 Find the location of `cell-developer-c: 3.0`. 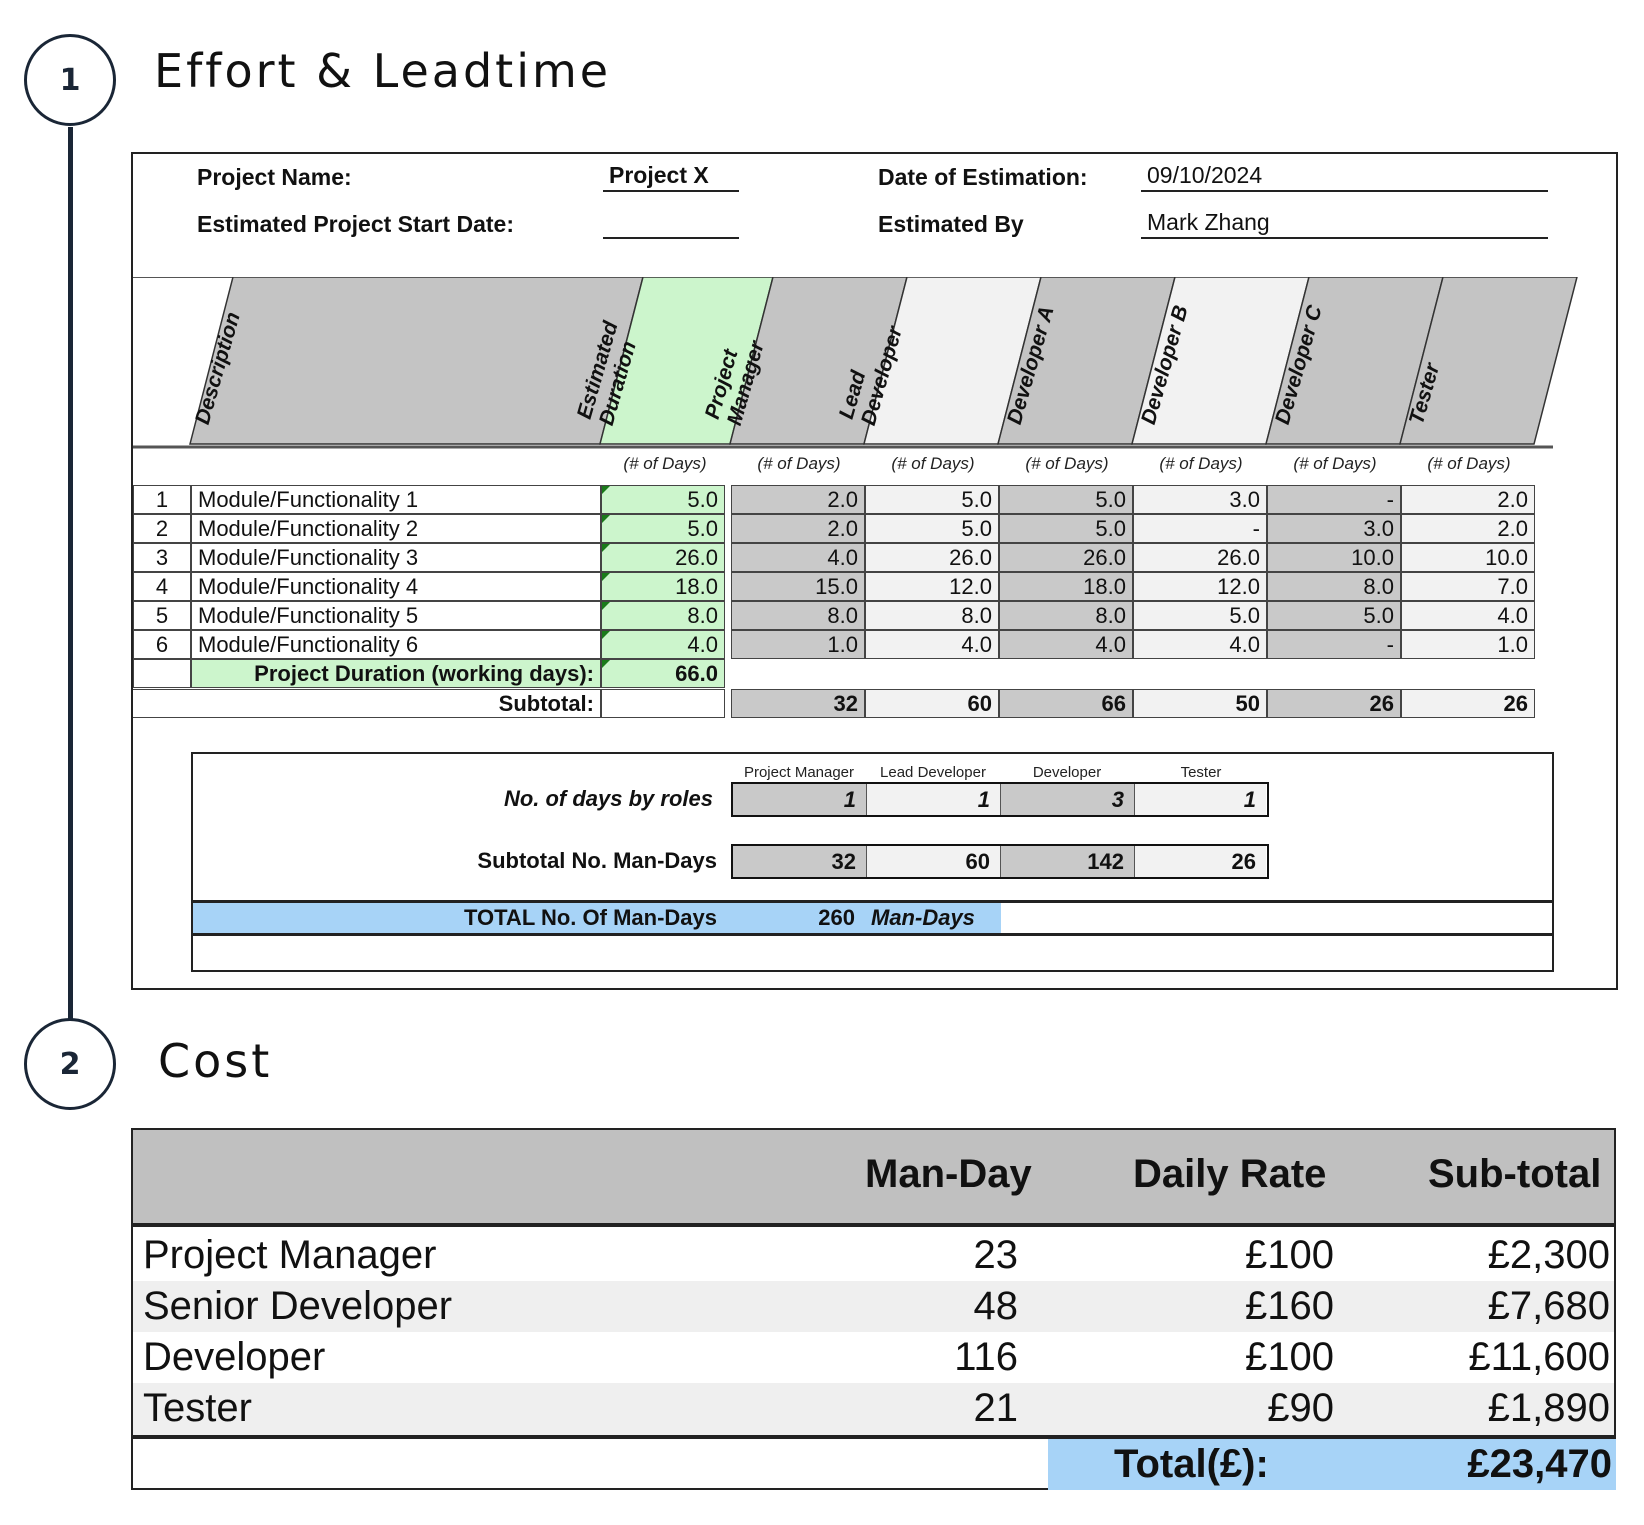

cell-developer-c: 3.0 is located at coordinates (1334, 528).